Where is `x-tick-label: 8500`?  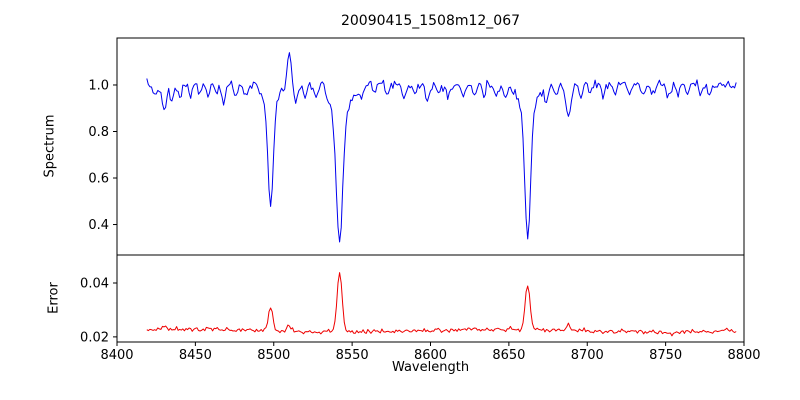
x-tick-label: 8500 is located at coordinates (273, 355).